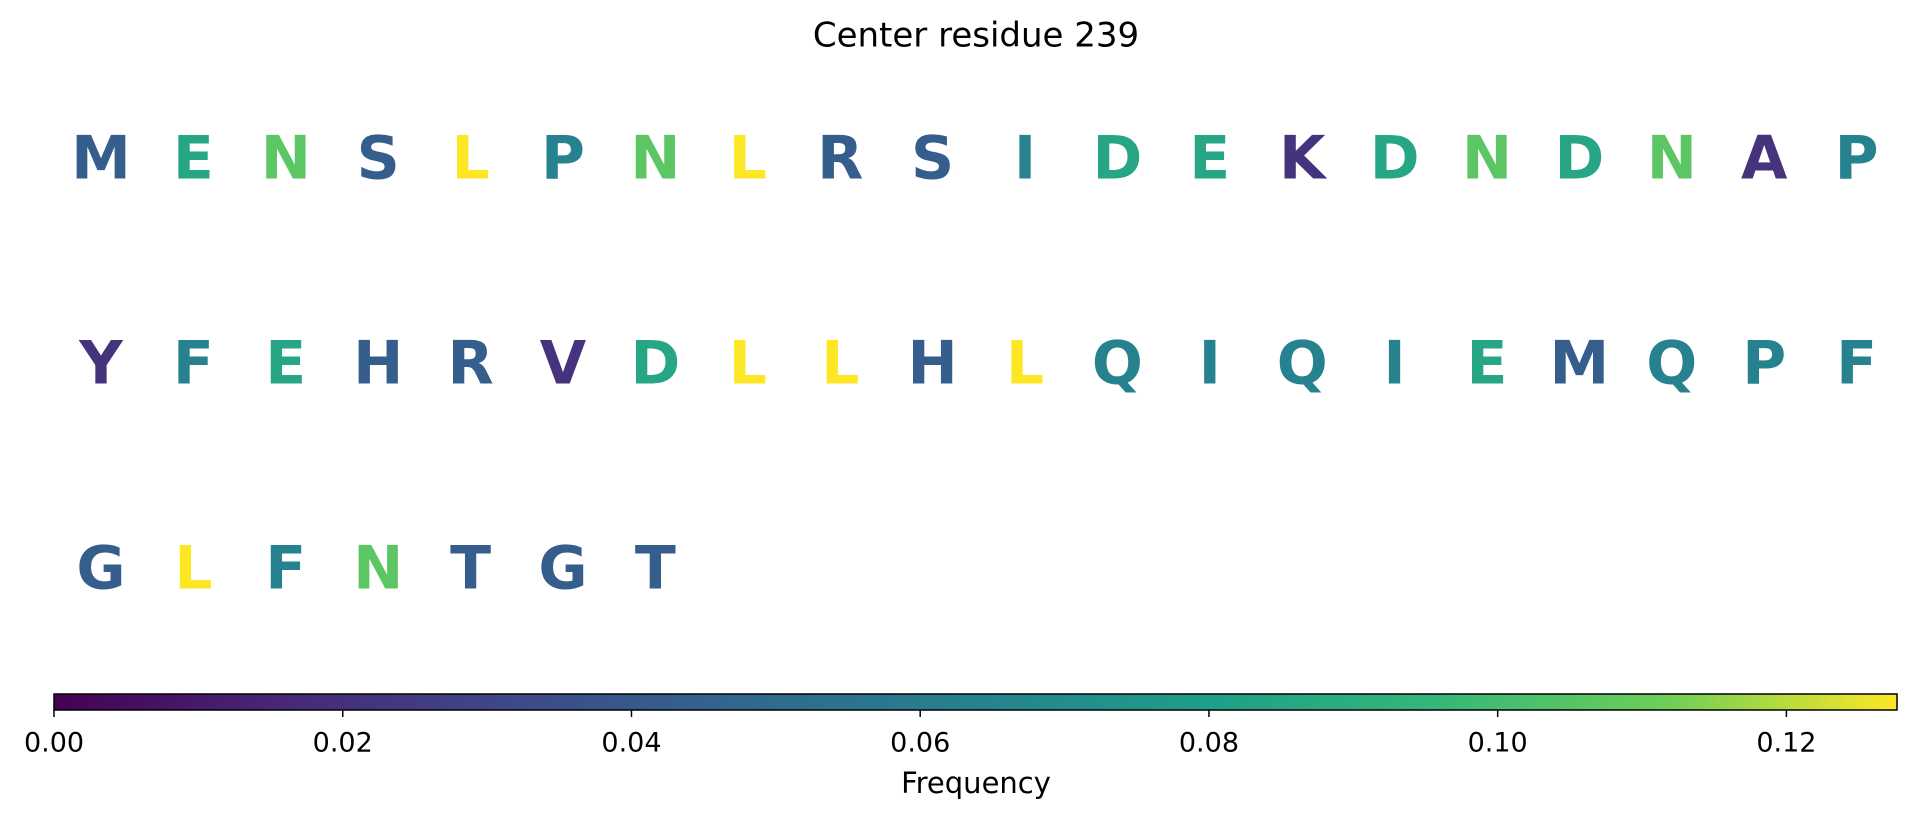 This screenshot has width=1917, height=822. Describe the element at coordinates (101, 364) in the screenshot. I see `residue: Y` at that location.